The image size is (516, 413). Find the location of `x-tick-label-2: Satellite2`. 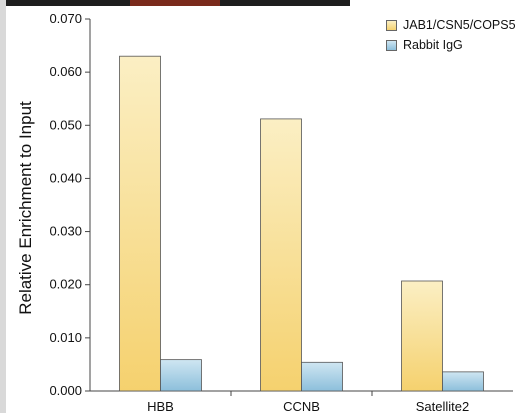

x-tick-label-2: Satellite2 is located at coordinates (442, 406).